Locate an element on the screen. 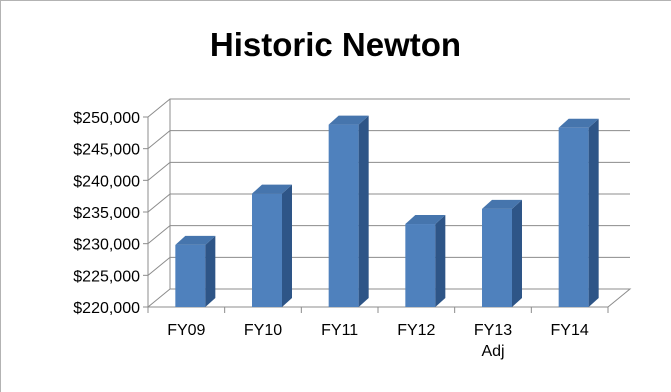 This screenshot has height=392, width=671. x-tick-label: FY14 is located at coordinates (570, 330).